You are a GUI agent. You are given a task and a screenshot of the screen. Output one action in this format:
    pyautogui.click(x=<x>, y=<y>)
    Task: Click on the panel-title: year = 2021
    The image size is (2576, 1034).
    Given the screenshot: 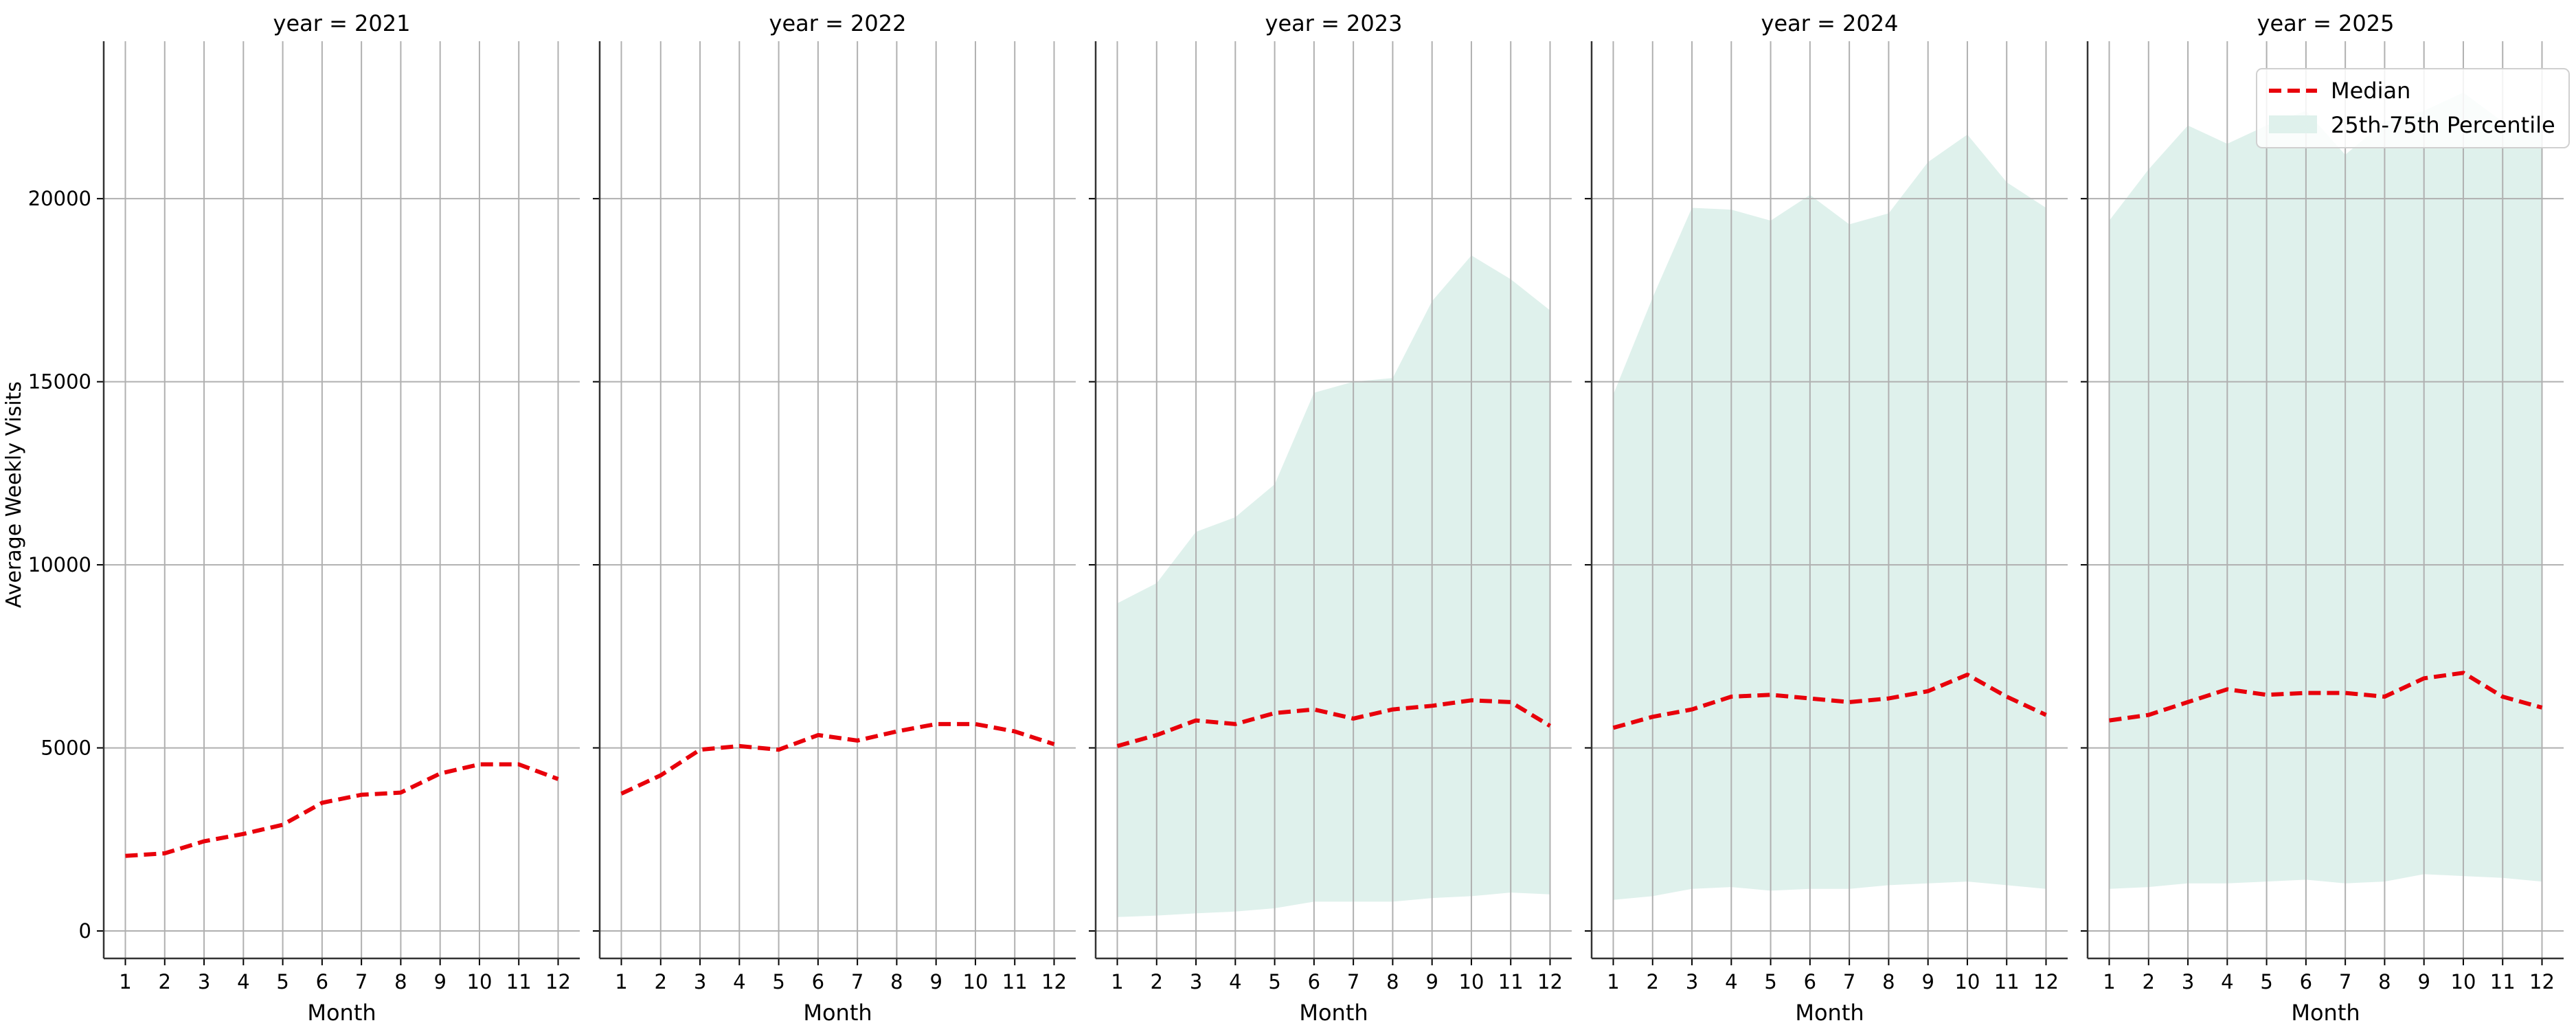 What is the action you would take?
    pyautogui.click(x=342, y=23)
    